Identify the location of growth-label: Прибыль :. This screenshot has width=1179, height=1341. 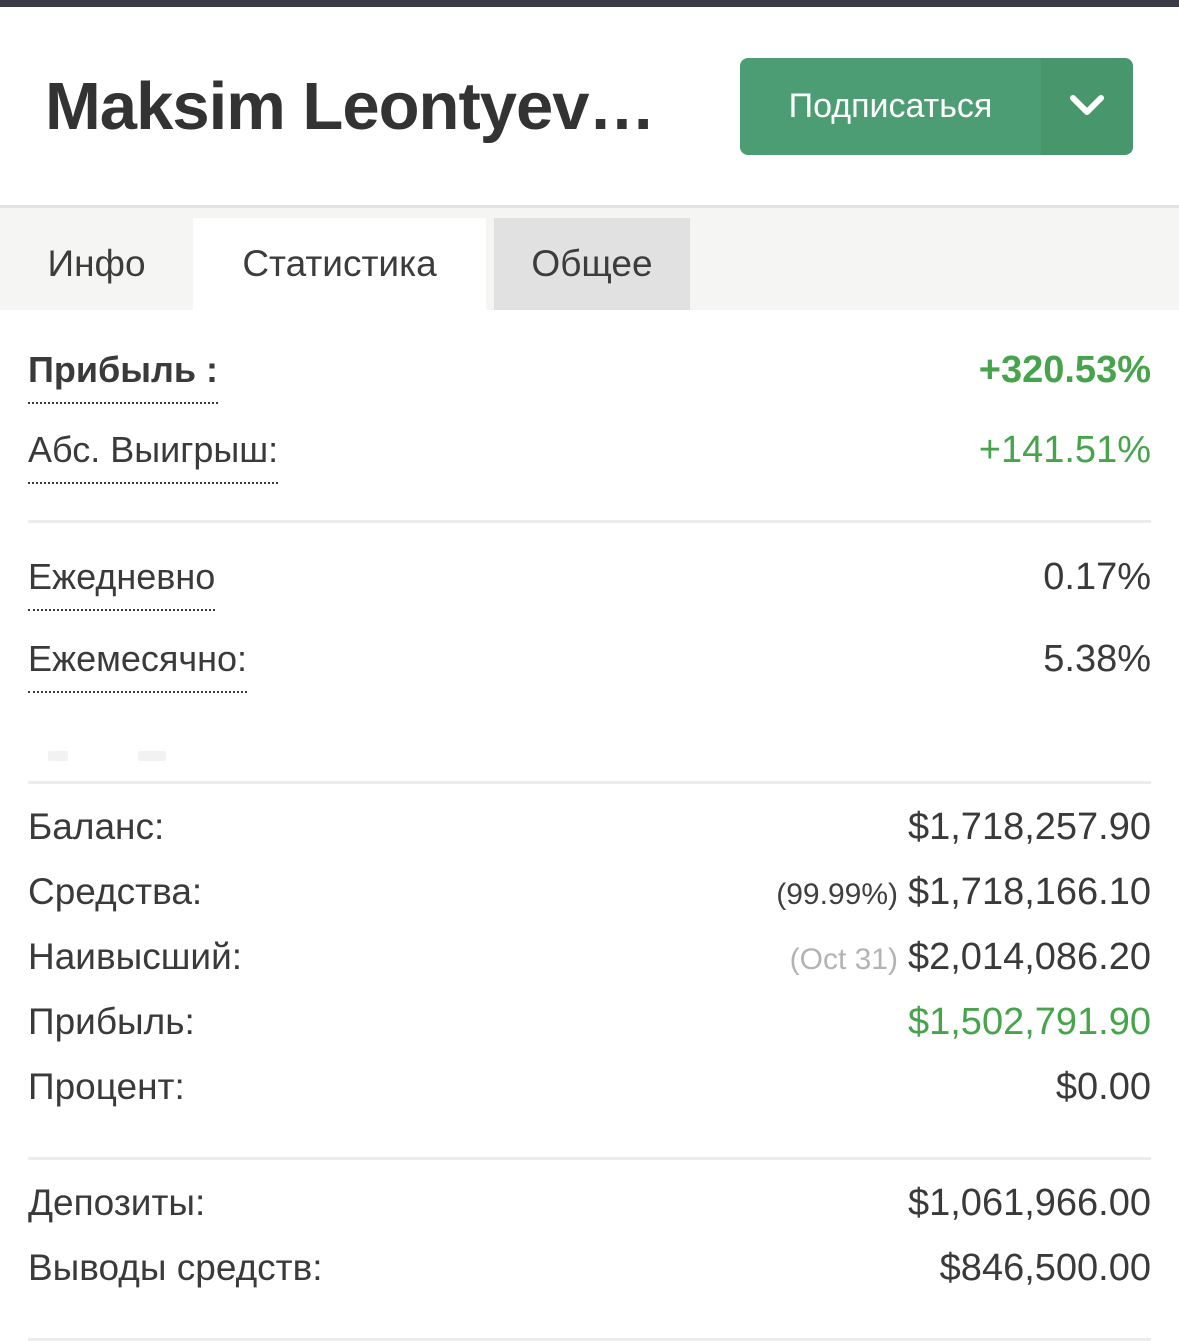
(123, 375).